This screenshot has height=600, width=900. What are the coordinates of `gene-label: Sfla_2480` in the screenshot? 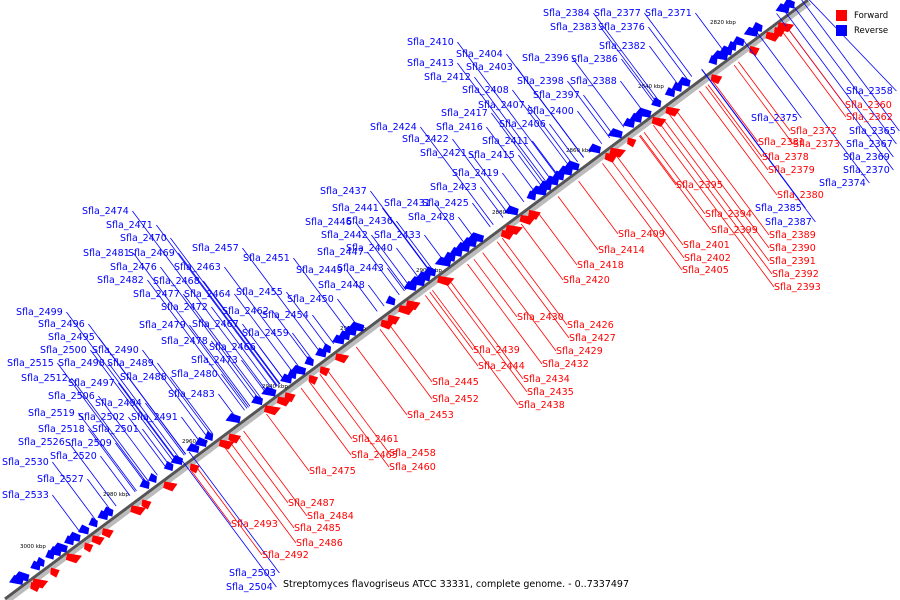 It's located at (194, 374).